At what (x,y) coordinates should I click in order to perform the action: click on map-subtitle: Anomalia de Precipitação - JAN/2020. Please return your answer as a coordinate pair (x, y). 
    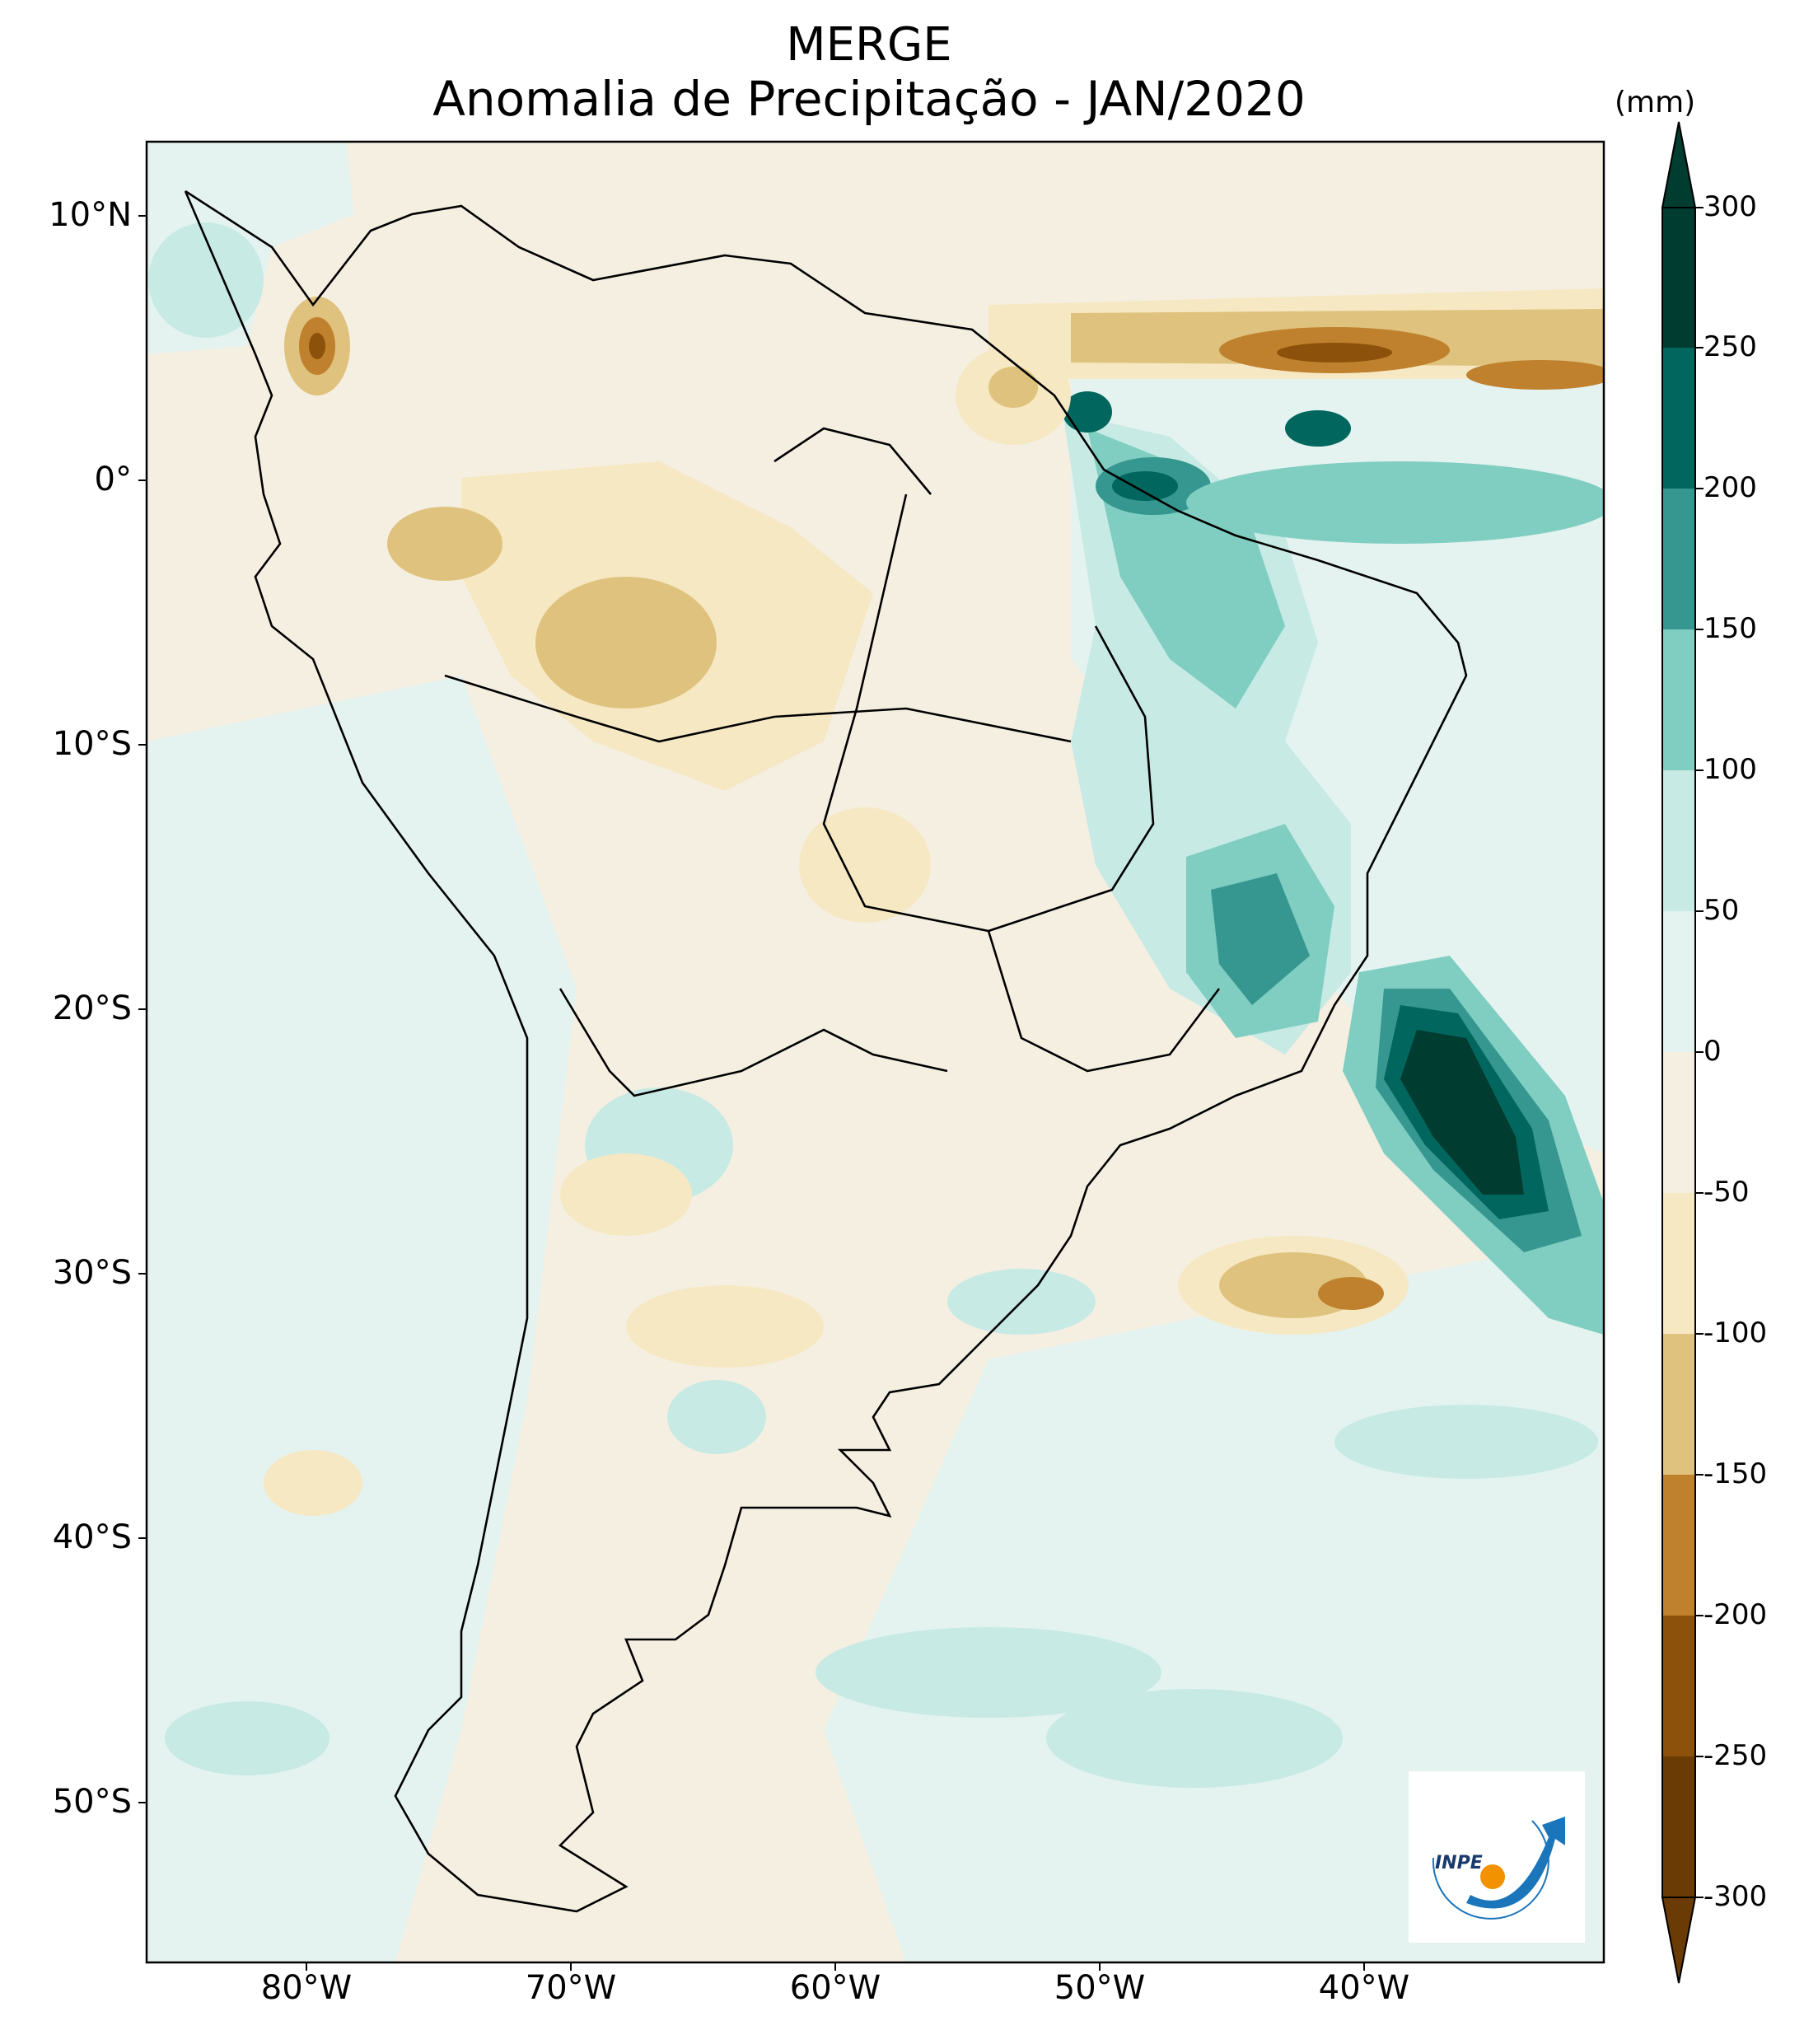
    Looking at the image, I should click on (869, 99).